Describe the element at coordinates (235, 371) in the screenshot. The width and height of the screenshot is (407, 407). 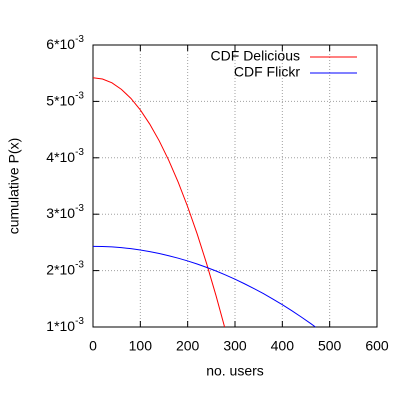
I see `x-axis-title: no. users` at that location.